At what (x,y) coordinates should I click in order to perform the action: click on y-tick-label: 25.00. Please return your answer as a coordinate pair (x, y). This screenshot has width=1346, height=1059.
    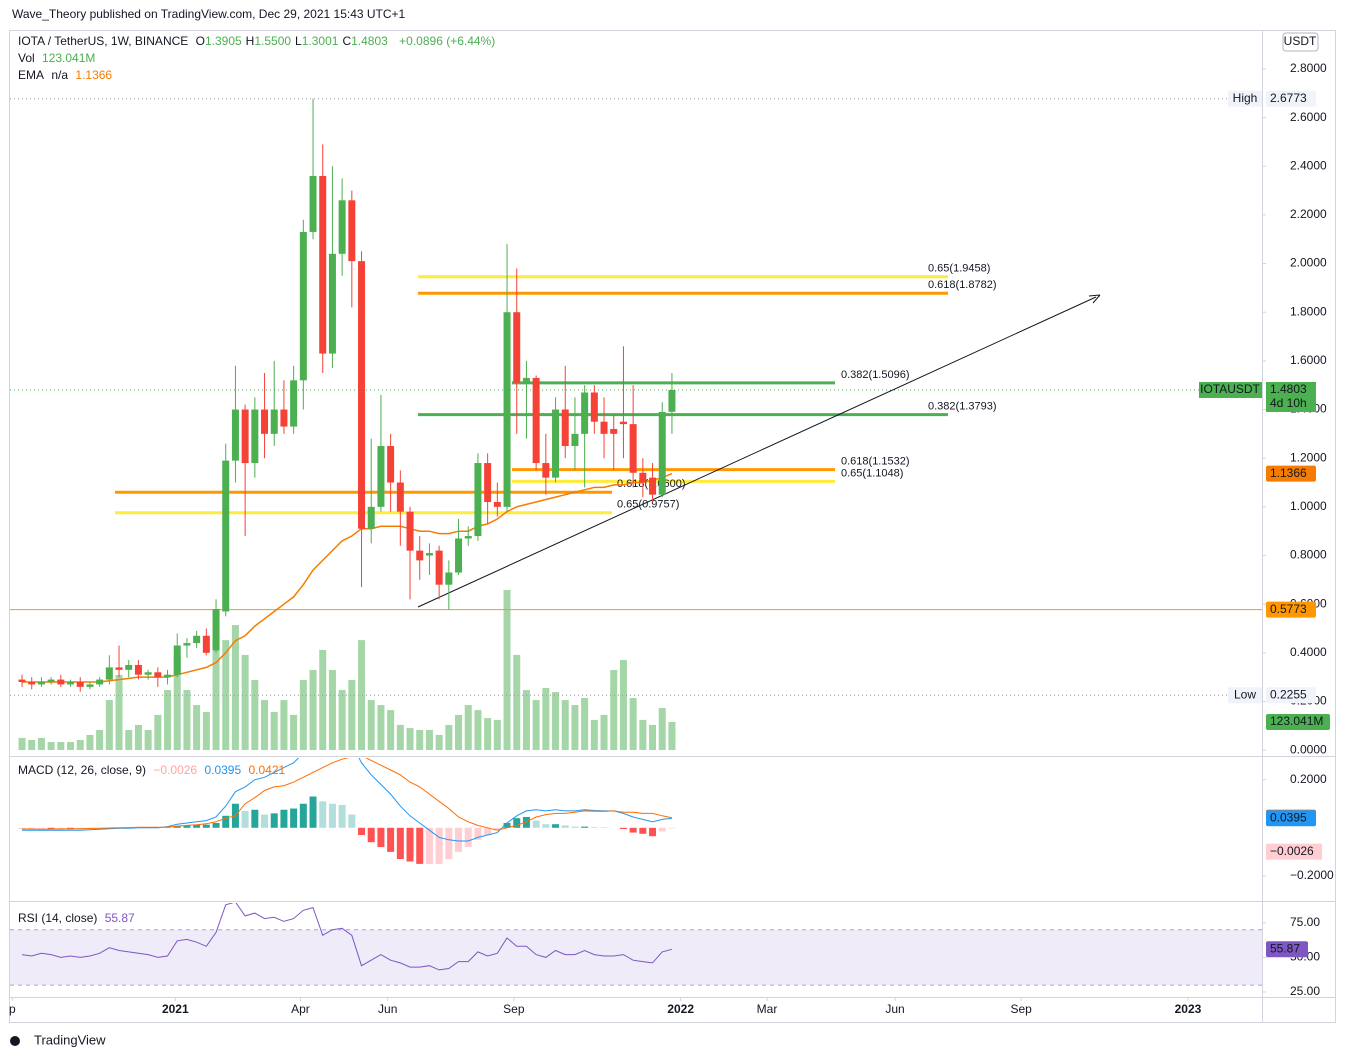
    Looking at the image, I should click on (1305, 991).